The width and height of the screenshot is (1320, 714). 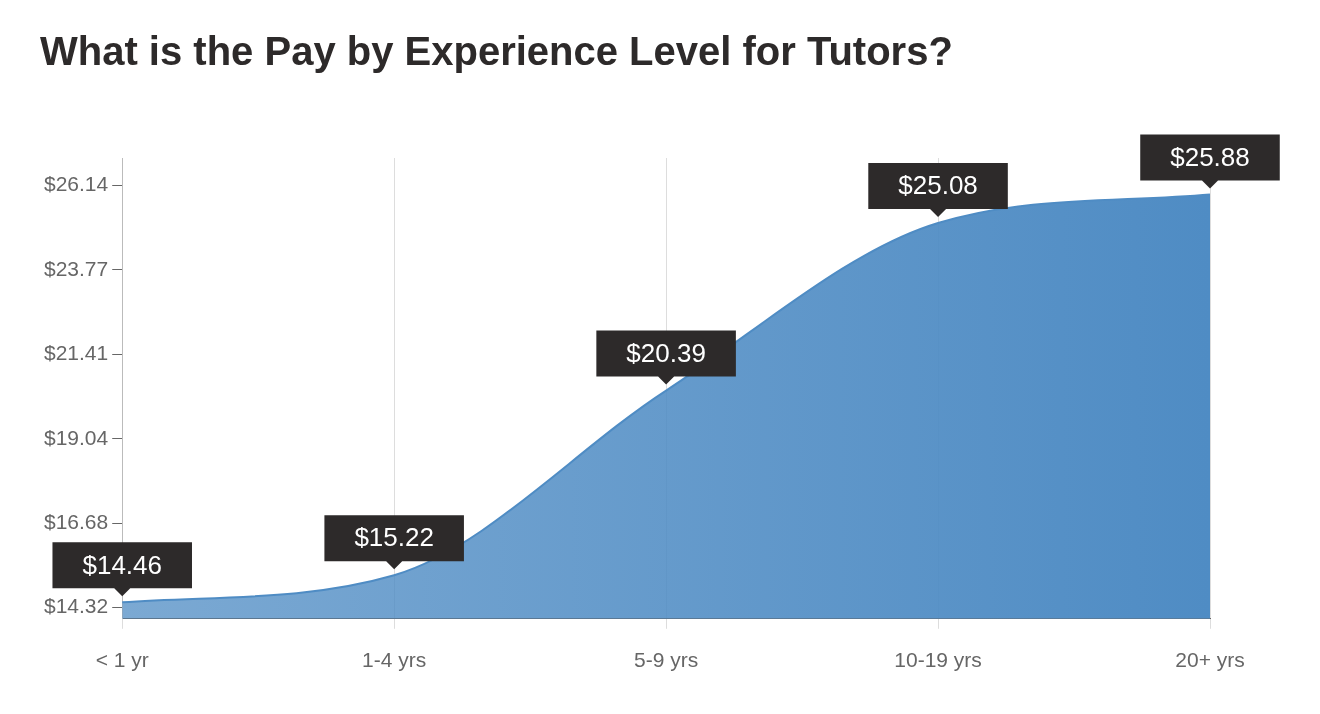 What do you see at coordinates (394, 660) in the screenshot?
I see `x-tick-label: 1-4 yrs` at bounding box center [394, 660].